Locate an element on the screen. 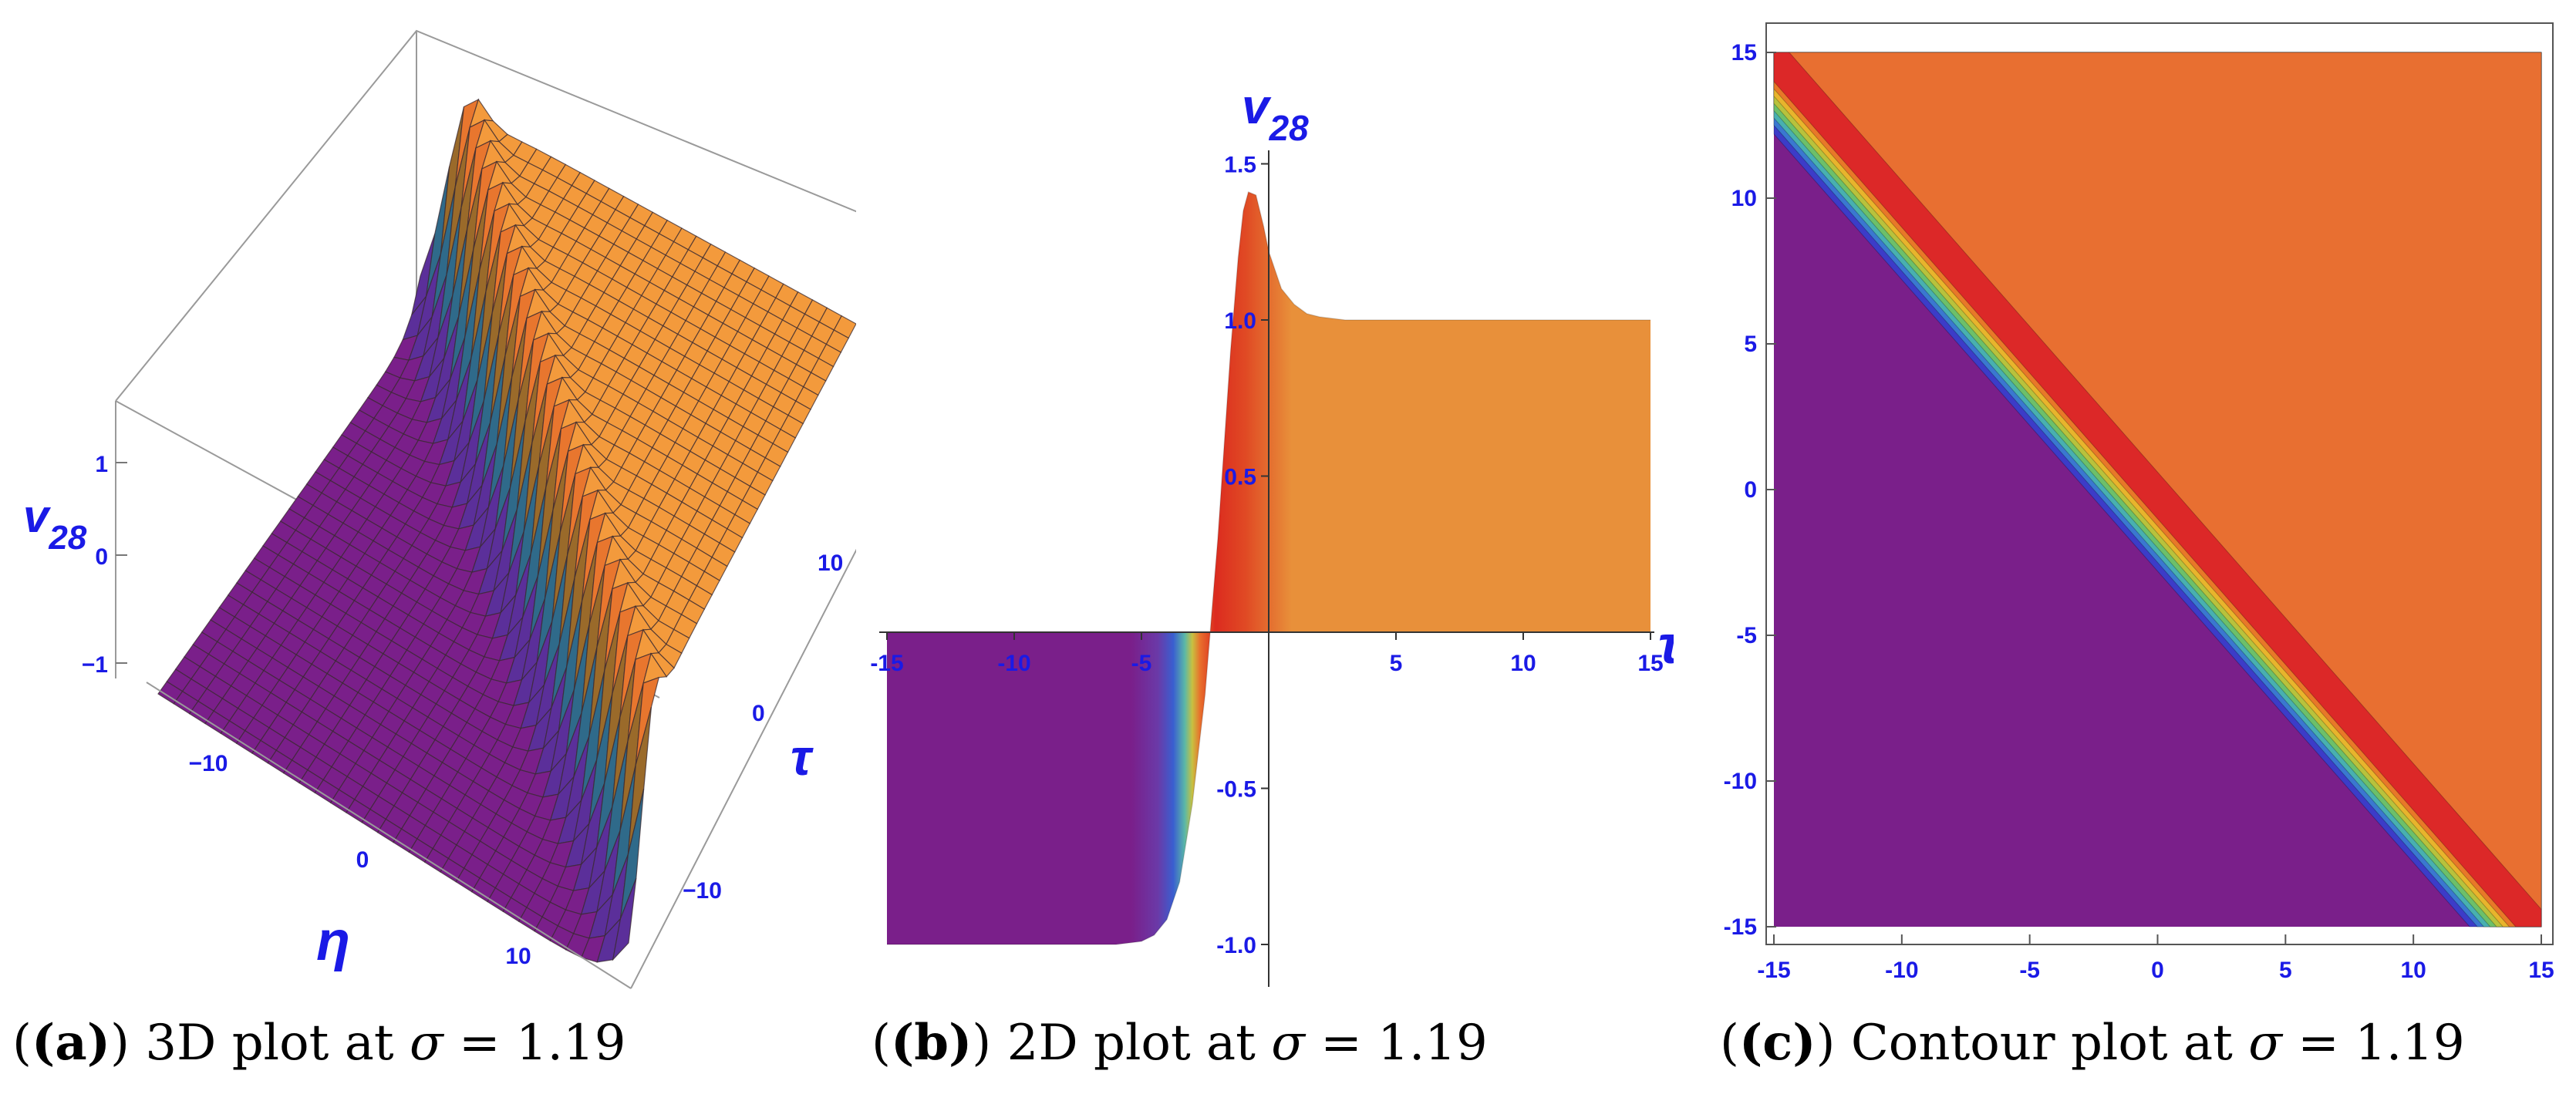 This screenshot has width=2576, height=1111. caption-3d: ((a)) 3D plot at σ = 1.19 is located at coordinates (319, 1043).